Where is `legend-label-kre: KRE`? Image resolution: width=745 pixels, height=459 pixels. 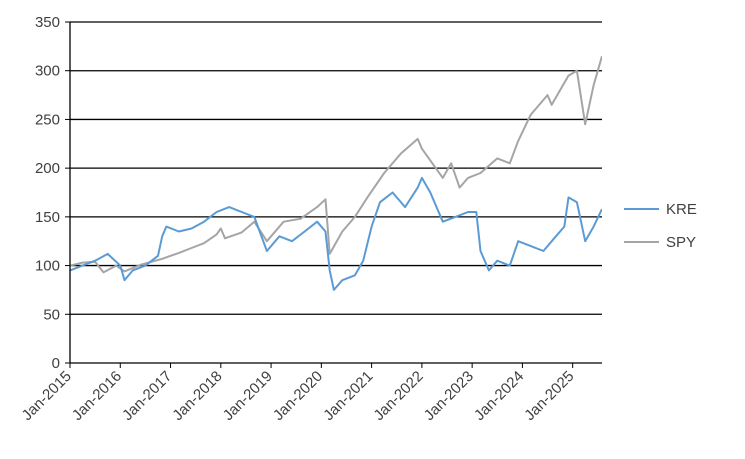
legend-label-kre: KRE is located at coordinates (681, 209).